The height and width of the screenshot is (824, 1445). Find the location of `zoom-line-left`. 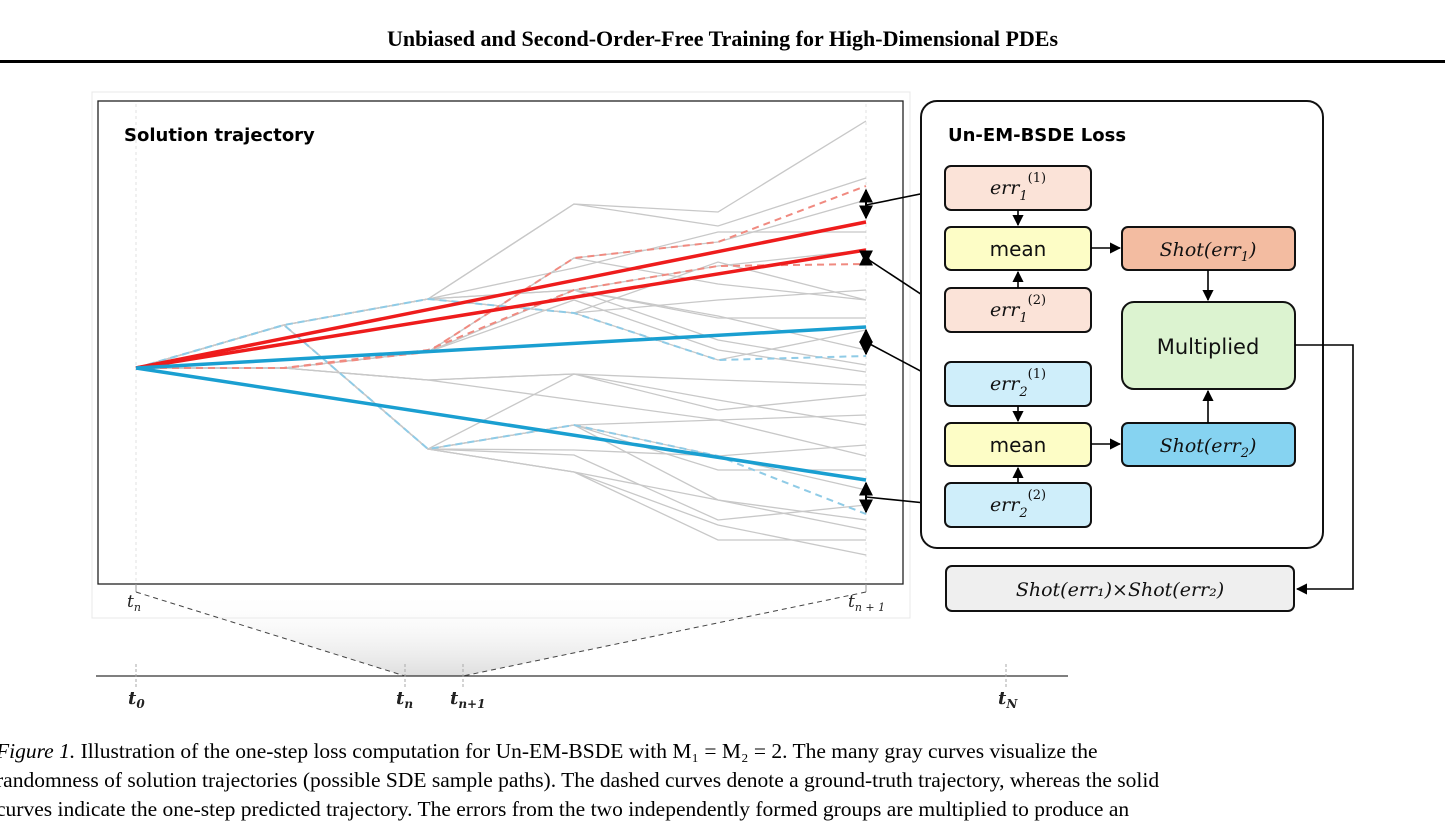

zoom-line-left is located at coordinates (270, 634).